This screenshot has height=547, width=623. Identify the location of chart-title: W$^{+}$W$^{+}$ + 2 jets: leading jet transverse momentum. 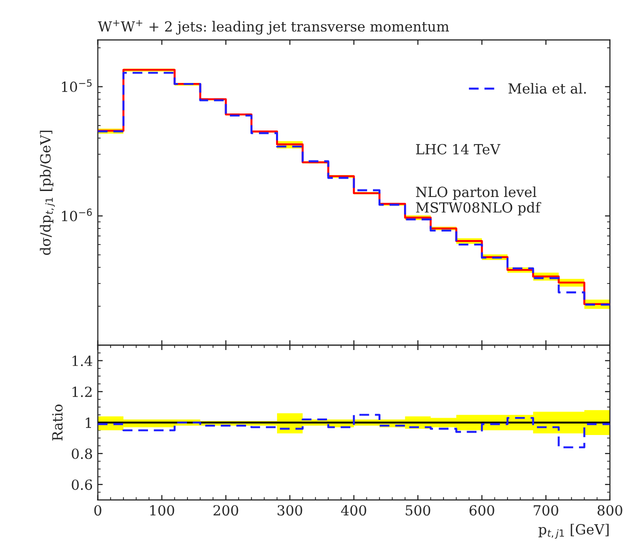
(273, 27).